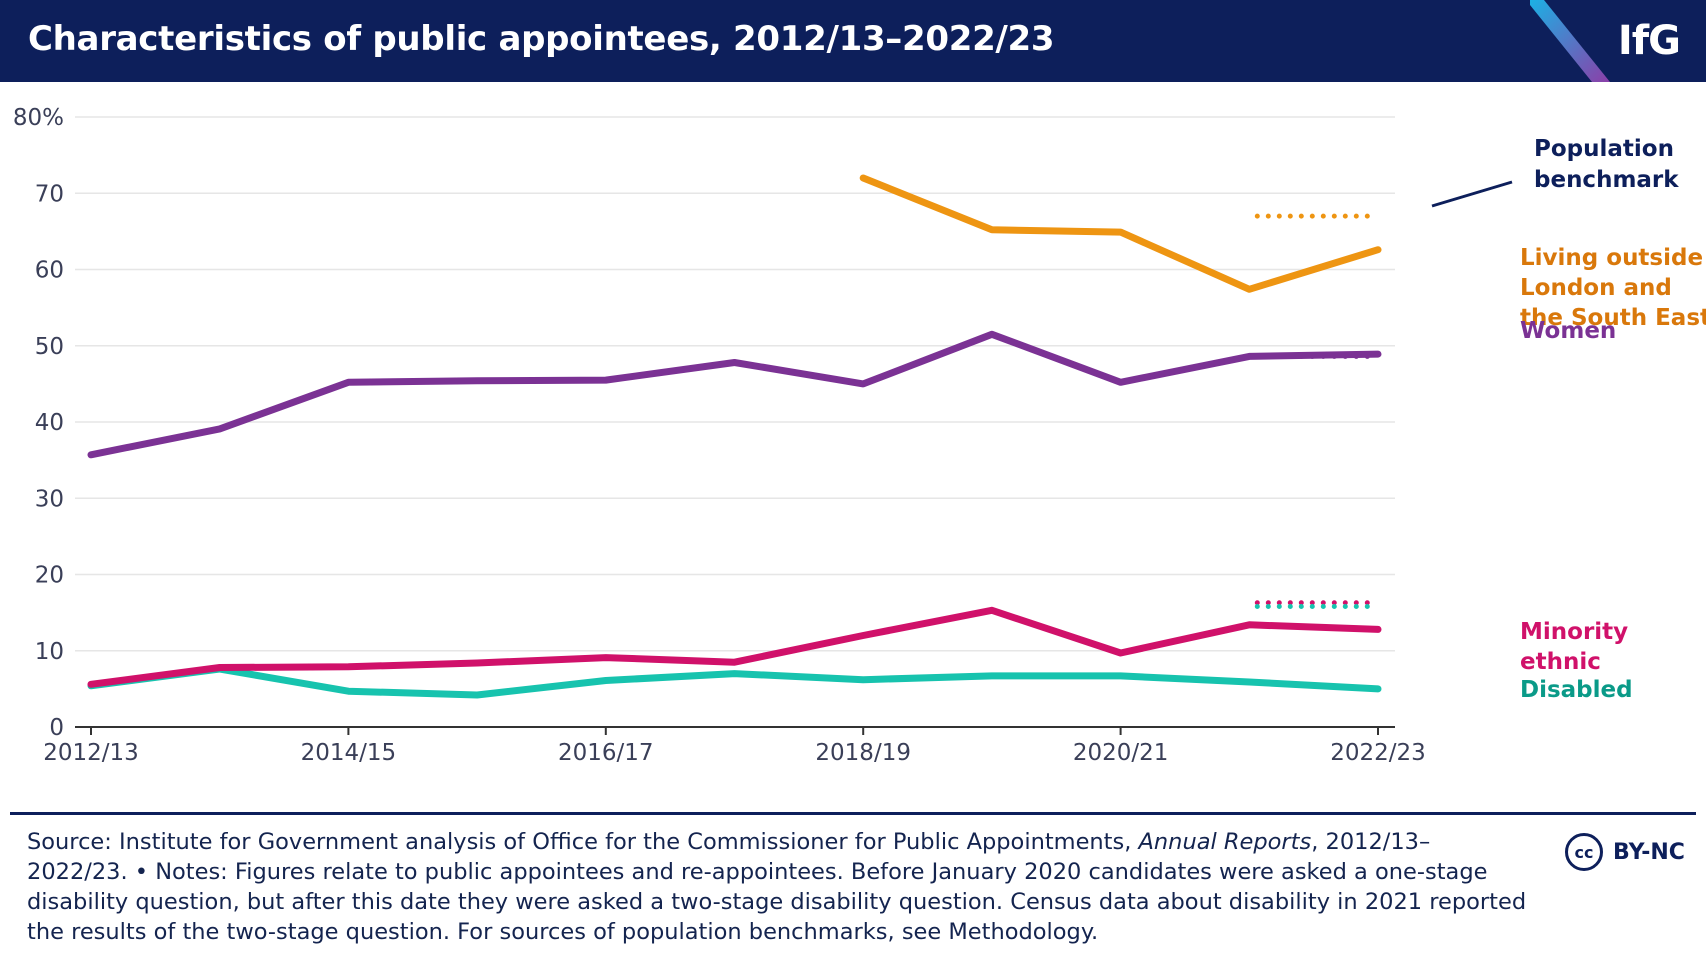  I want to click on logo-stripe-icon, so click(1570, 41).